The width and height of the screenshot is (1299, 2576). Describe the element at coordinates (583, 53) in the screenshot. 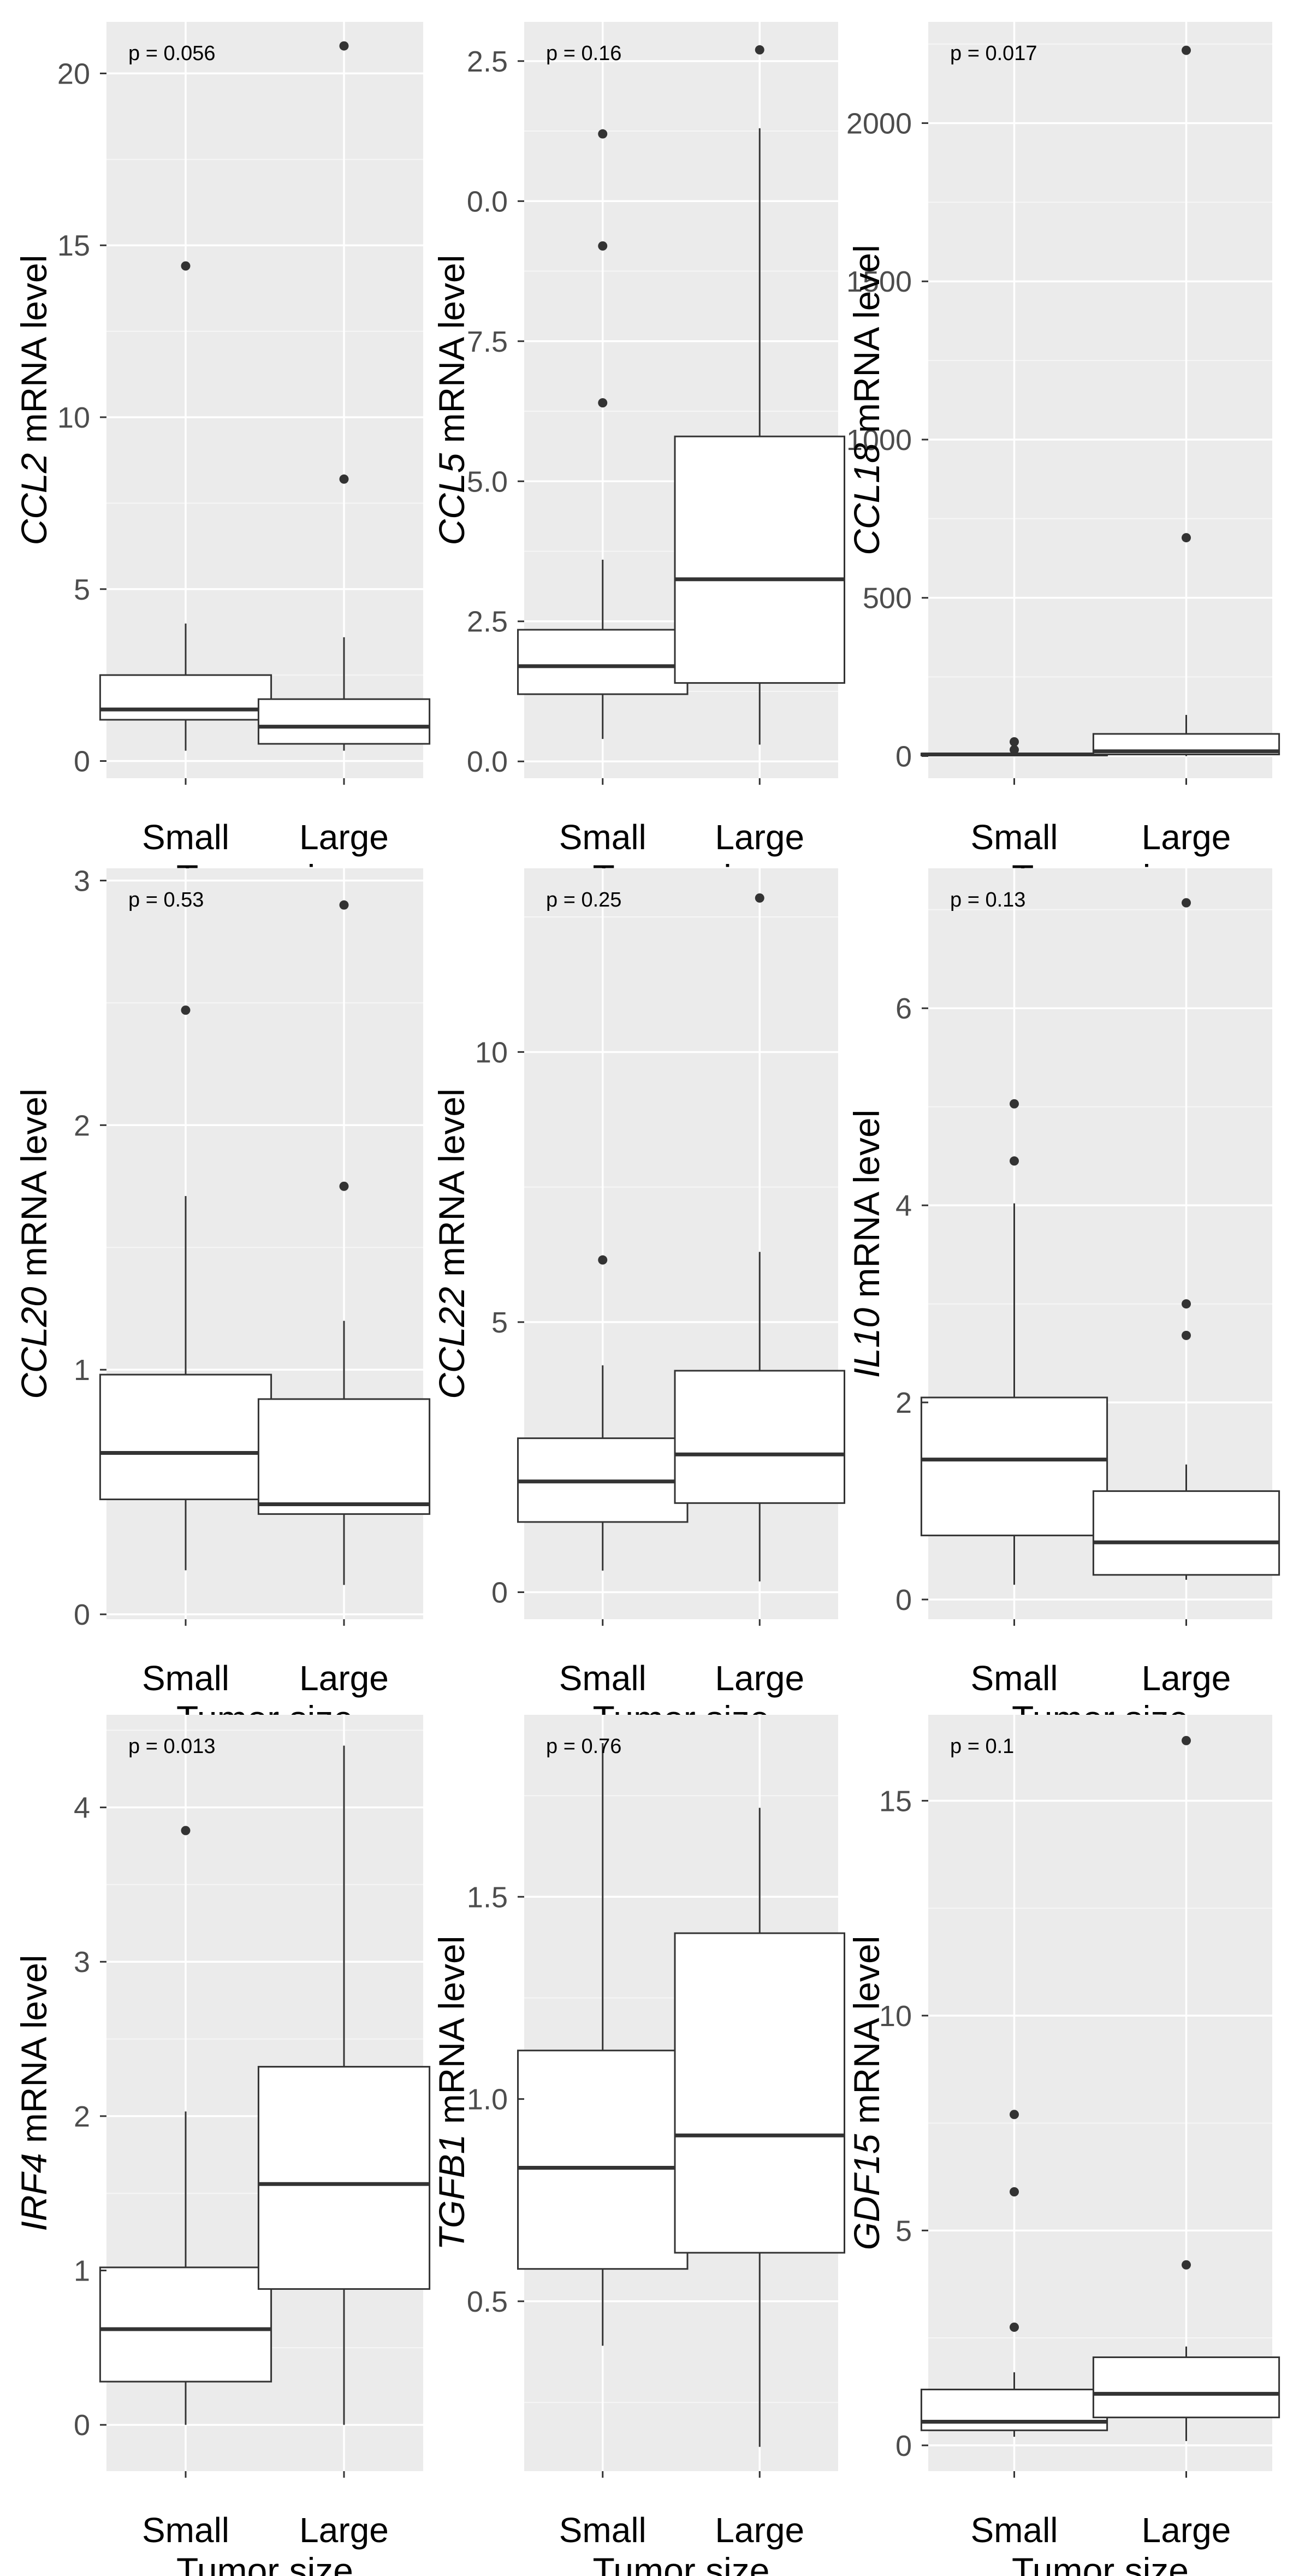

I see `p-value-annotation: p = 0.16` at that location.